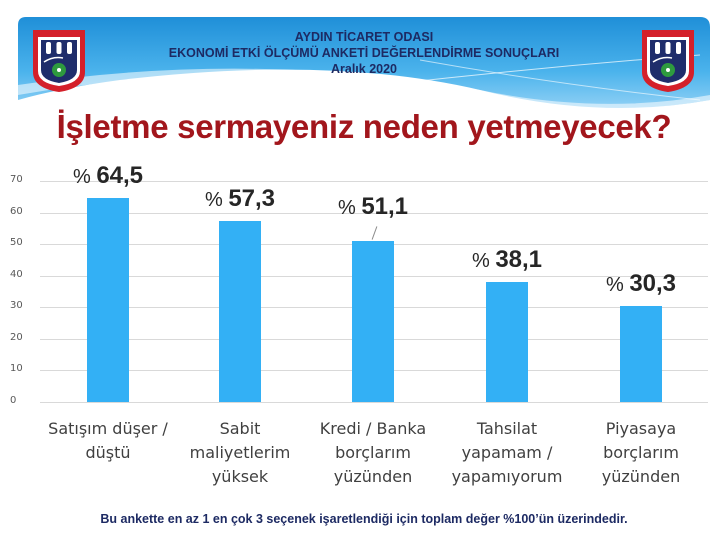 The height and width of the screenshot is (546, 728). I want to click on bar-value-label: % 38,1, so click(507, 260).